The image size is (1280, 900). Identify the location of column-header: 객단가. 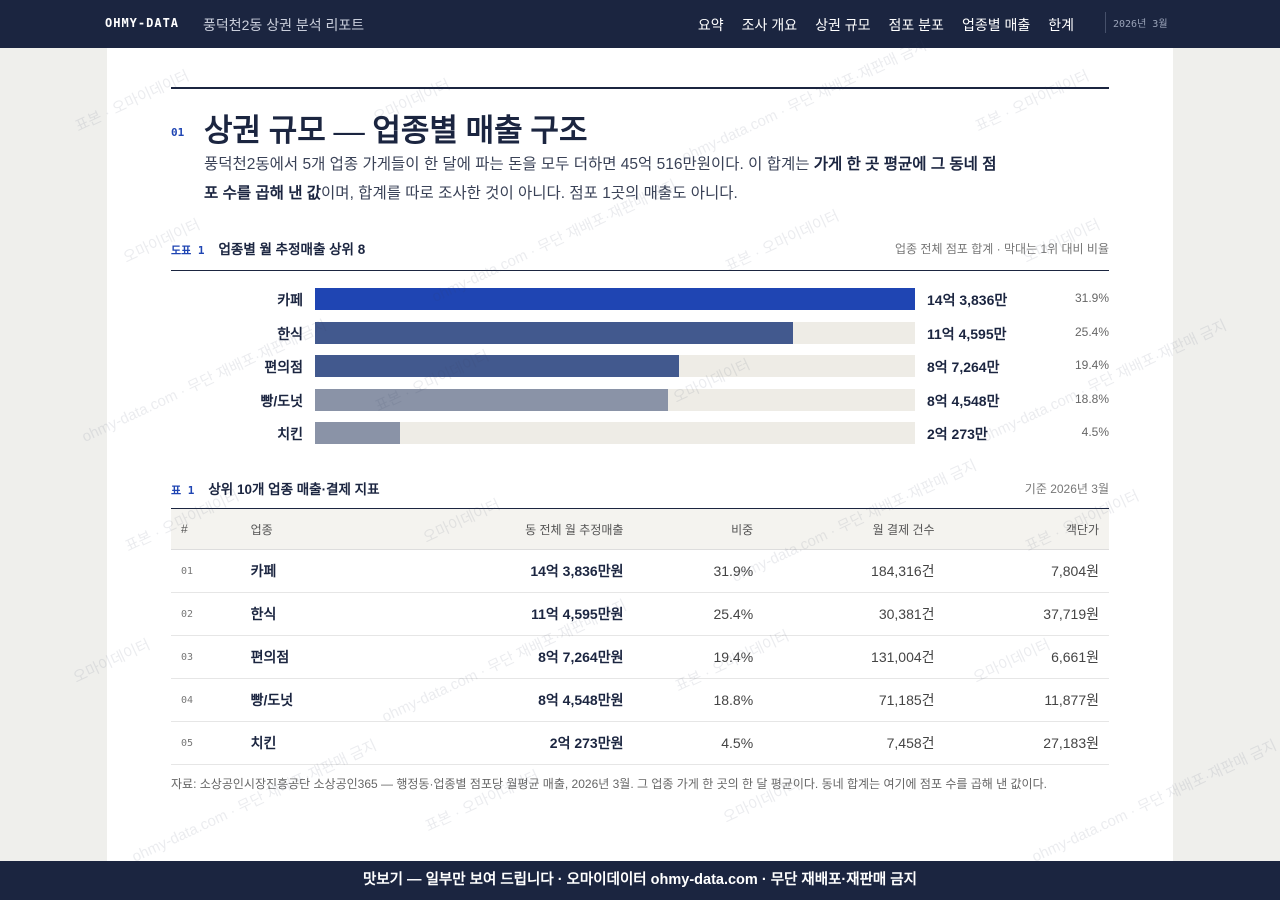
(1026, 529).